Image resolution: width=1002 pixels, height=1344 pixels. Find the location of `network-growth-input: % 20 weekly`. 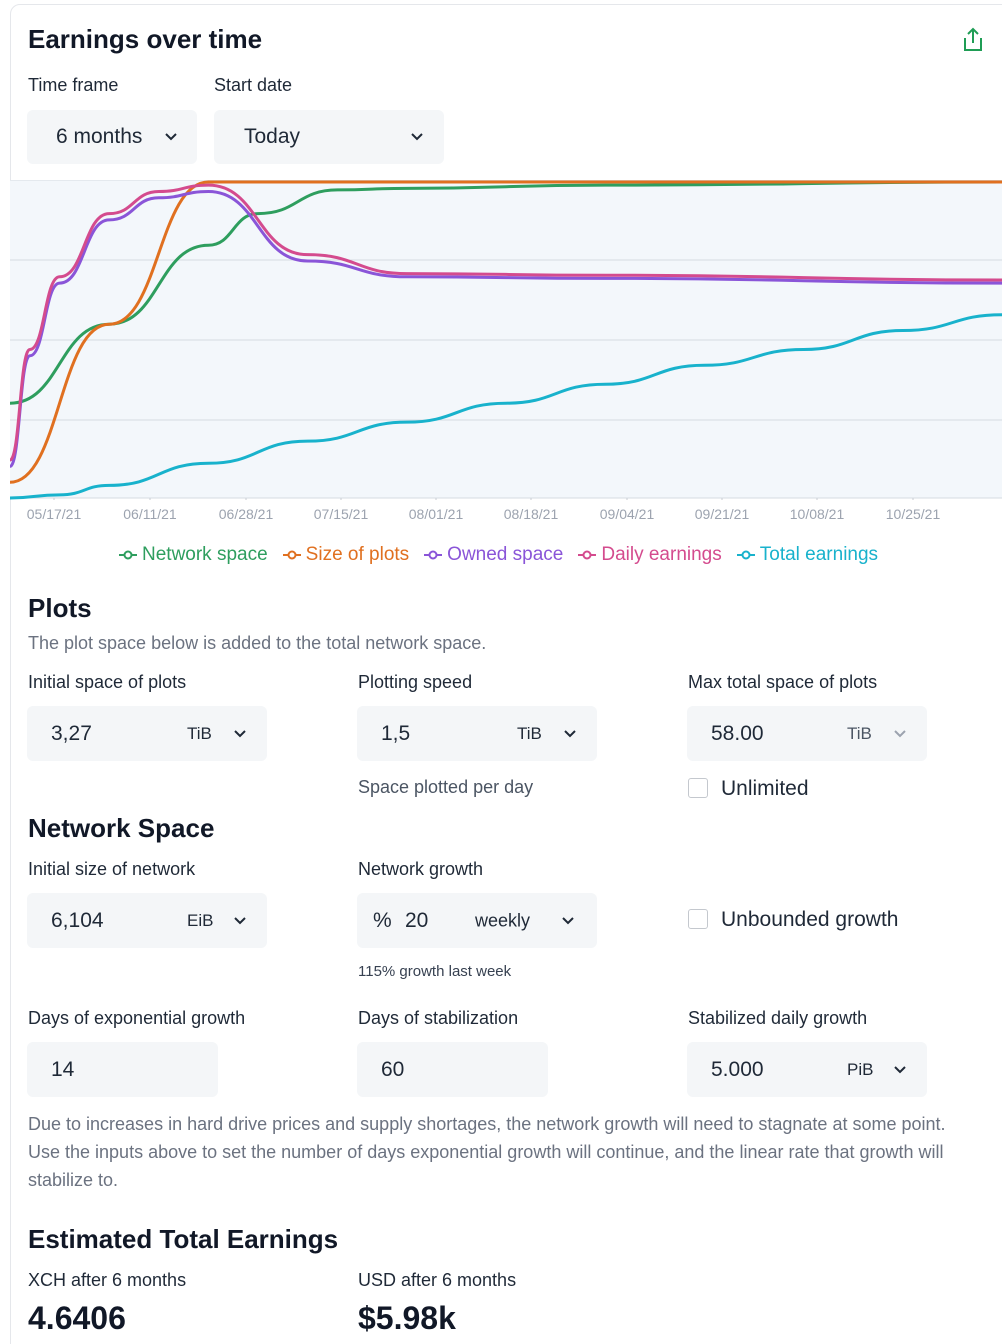

network-growth-input: % 20 weekly is located at coordinates (477, 920).